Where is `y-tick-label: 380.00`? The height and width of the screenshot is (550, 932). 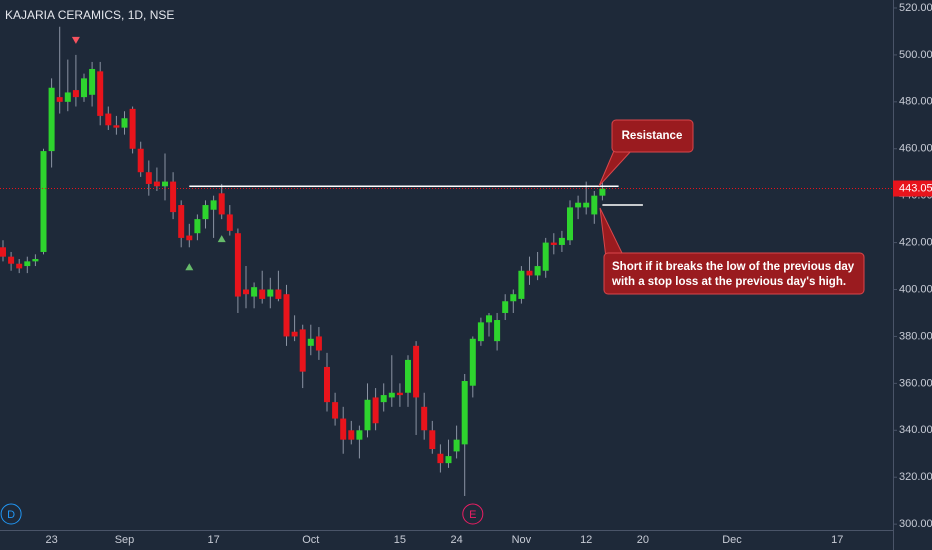 y-tick-label: 380.00 is located at coordinates (915, 336).